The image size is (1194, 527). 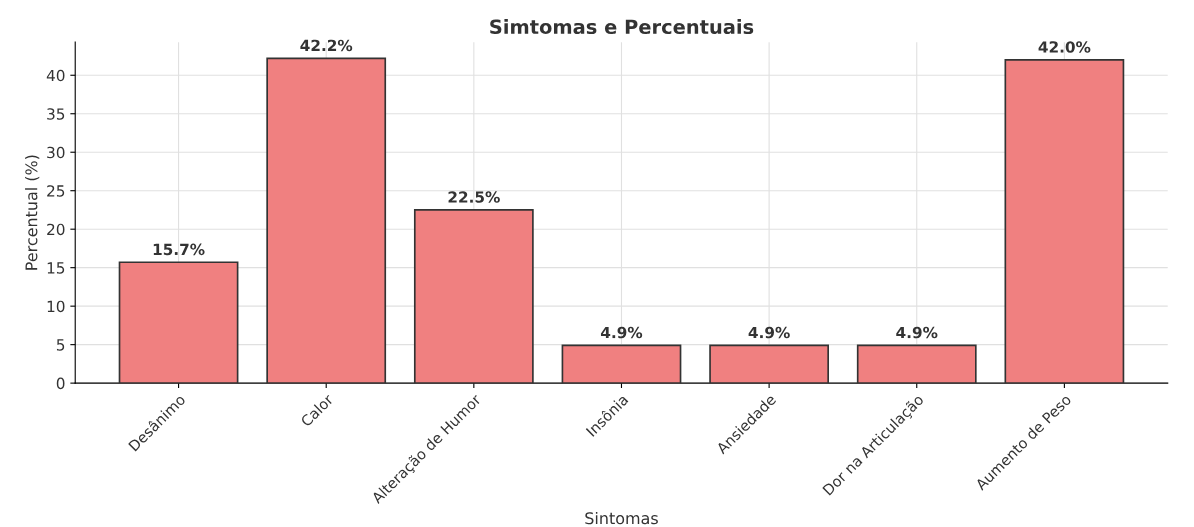 What do you see at coordinates (60, 383) in the screenshot?
I see `y-tick-label: 0` at bounding box center [60, 383].